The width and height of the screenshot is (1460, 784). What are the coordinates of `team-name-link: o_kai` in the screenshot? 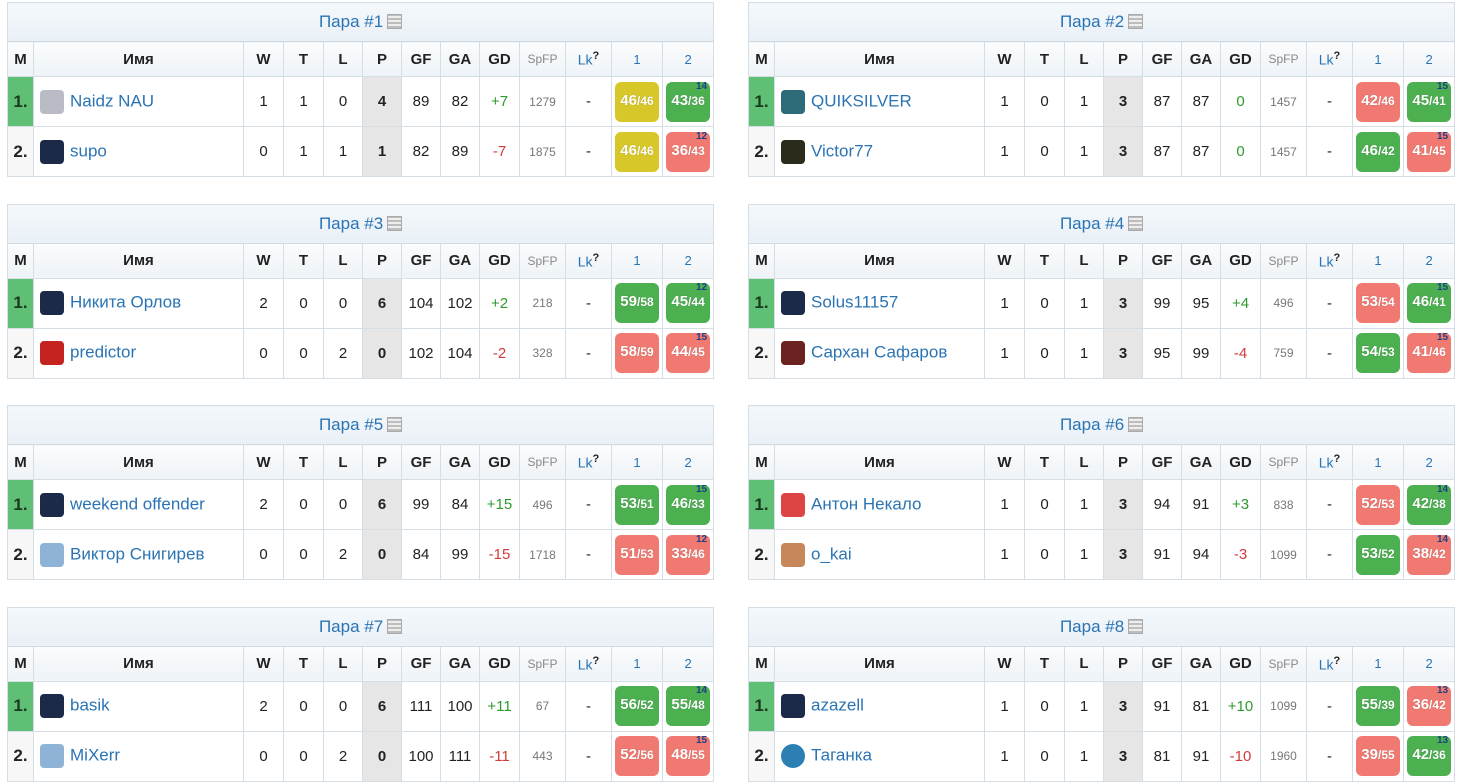 It's located at (831, 553).